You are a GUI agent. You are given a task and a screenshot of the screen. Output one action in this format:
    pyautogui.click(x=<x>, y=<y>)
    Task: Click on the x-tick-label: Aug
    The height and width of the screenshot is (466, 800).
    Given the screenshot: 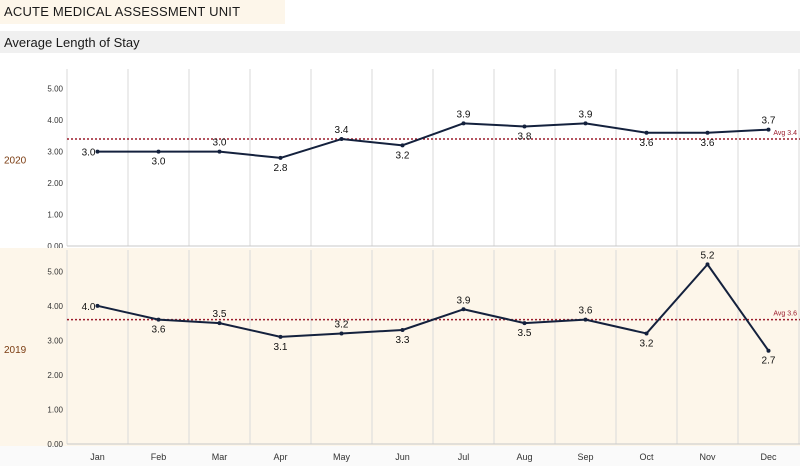 What is the action you would take?
    pyautogui.click(x=524, y=457)
    